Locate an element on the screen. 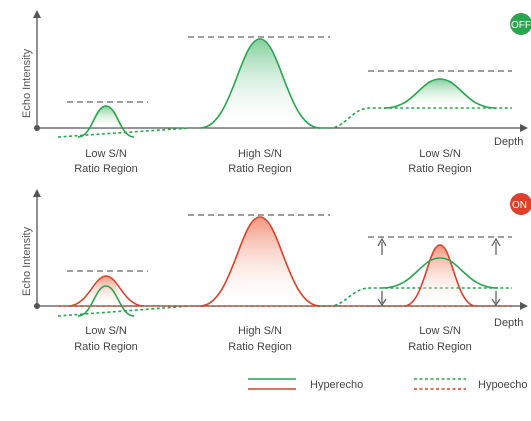 Image resolution: width=531 pixels, height=421 pixels. status-badge-off is located at coordinates (520, 24).